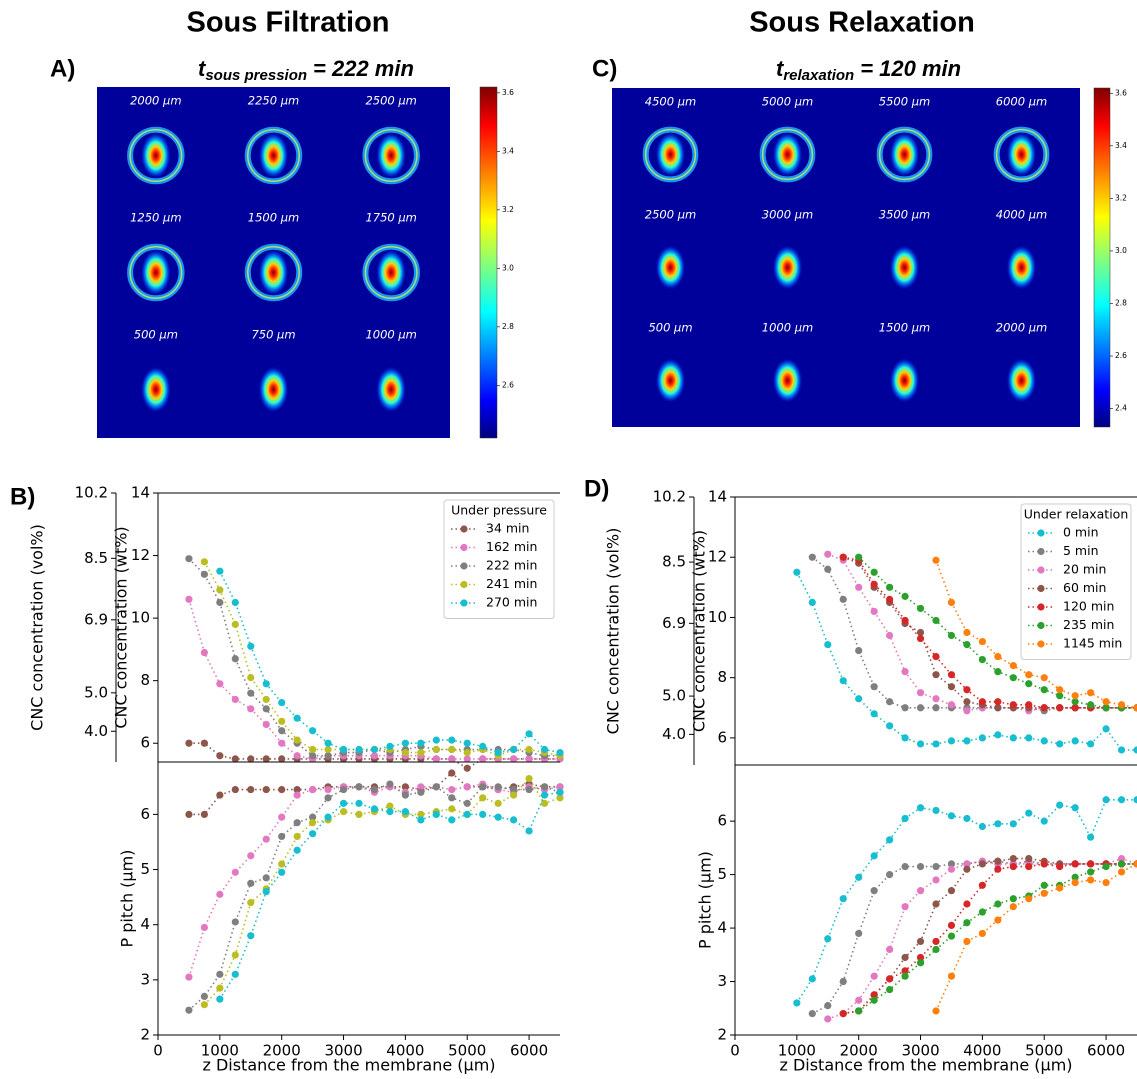 This screenshot has height=1079, width=1137. What do you see at coordinates (508, 209) in the screenshot?
I see `colorbar-tick-label: 3.2` at bounding box center [508, 209].